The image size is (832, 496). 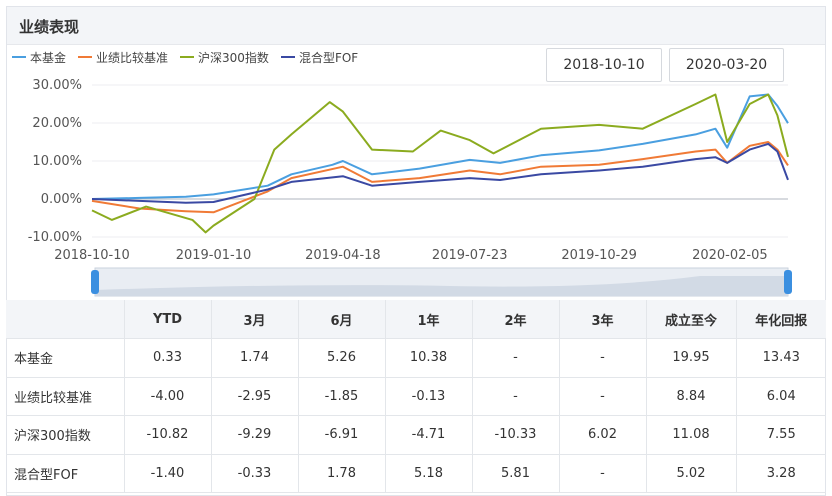 I want to click on y-tick-label: 30.00%, so click(x=57, y=85).